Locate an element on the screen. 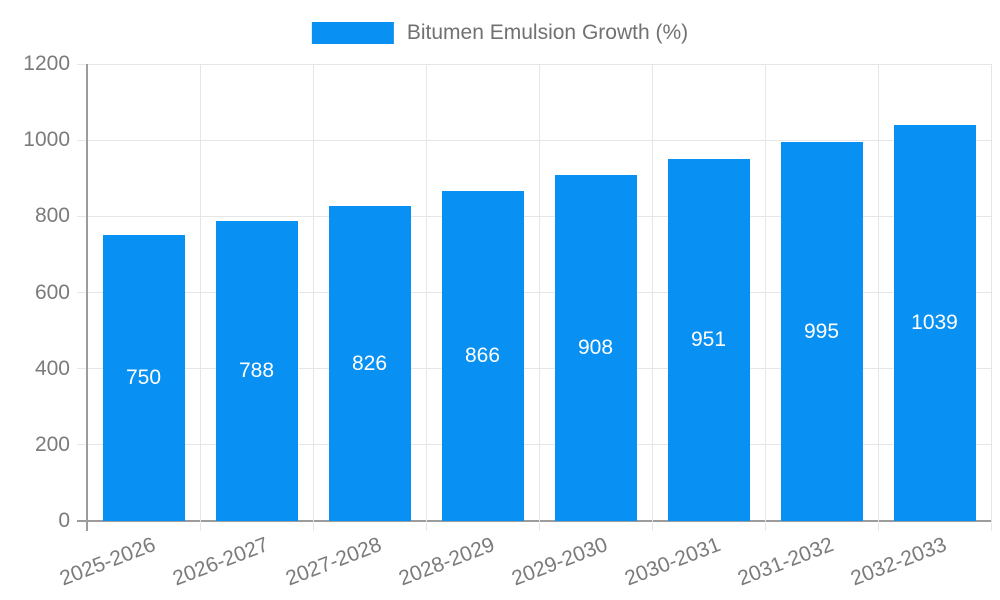  y-tick-label: 600 is located at coordinates (52, 292).